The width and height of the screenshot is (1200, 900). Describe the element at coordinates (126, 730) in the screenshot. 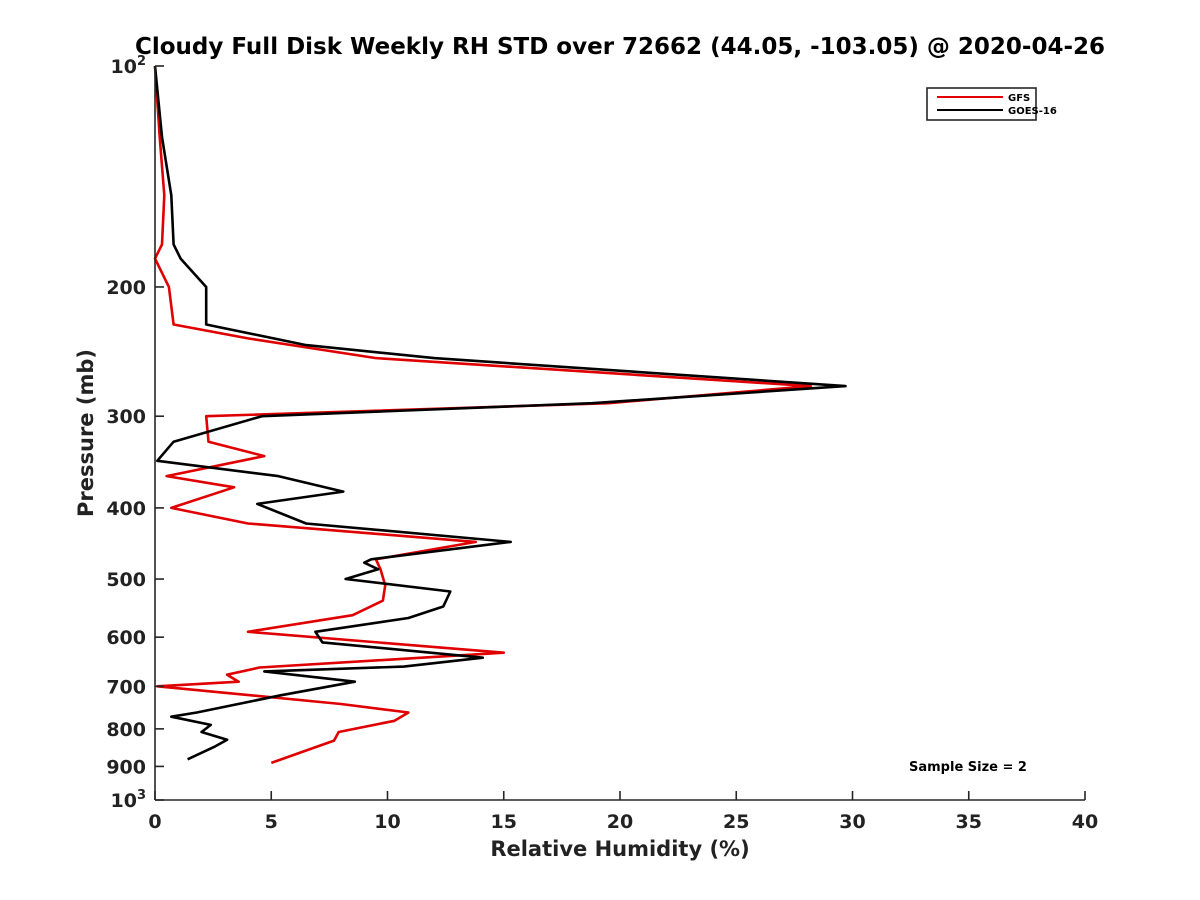

I see `y-tick-label: 800` at that location.